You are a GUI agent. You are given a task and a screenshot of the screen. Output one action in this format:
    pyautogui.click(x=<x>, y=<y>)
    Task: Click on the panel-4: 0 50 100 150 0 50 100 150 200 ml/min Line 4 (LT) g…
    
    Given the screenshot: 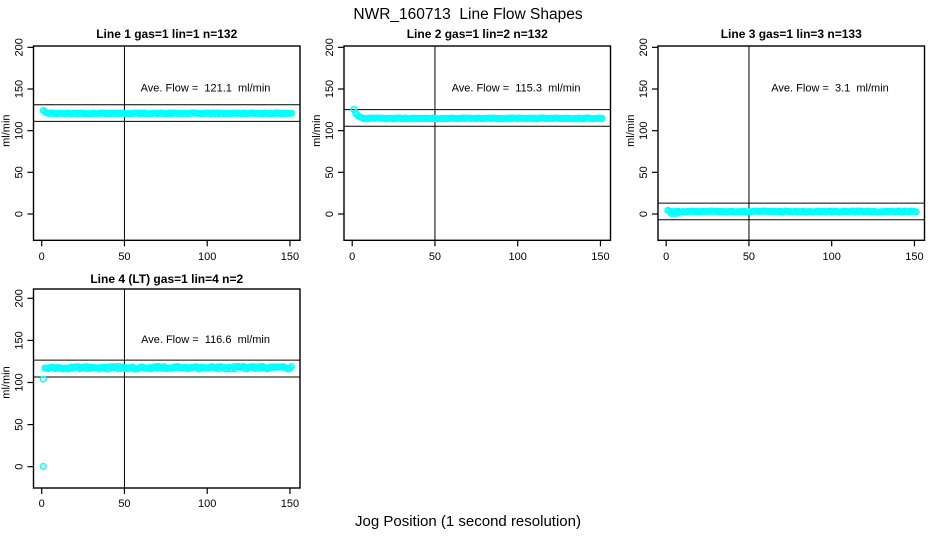 What is the action you would take?
    pyautogui.click(x=151, y=391)
    